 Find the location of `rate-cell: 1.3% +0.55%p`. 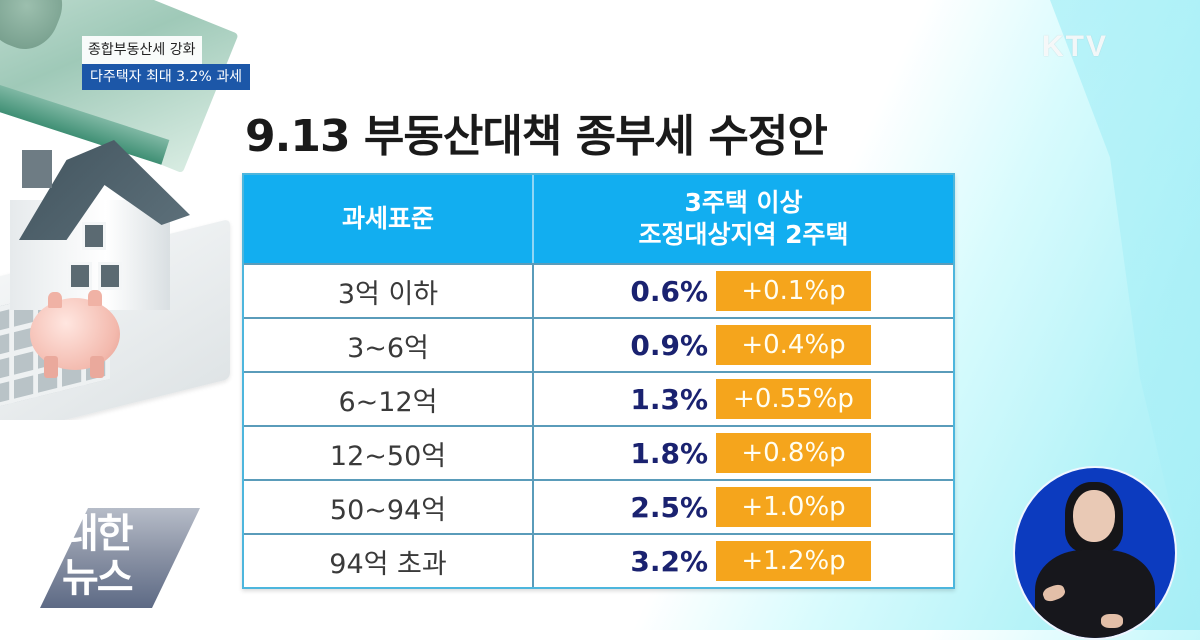

rate-cell: 1.3% +0.55%p is located at coordinates (743, 399).